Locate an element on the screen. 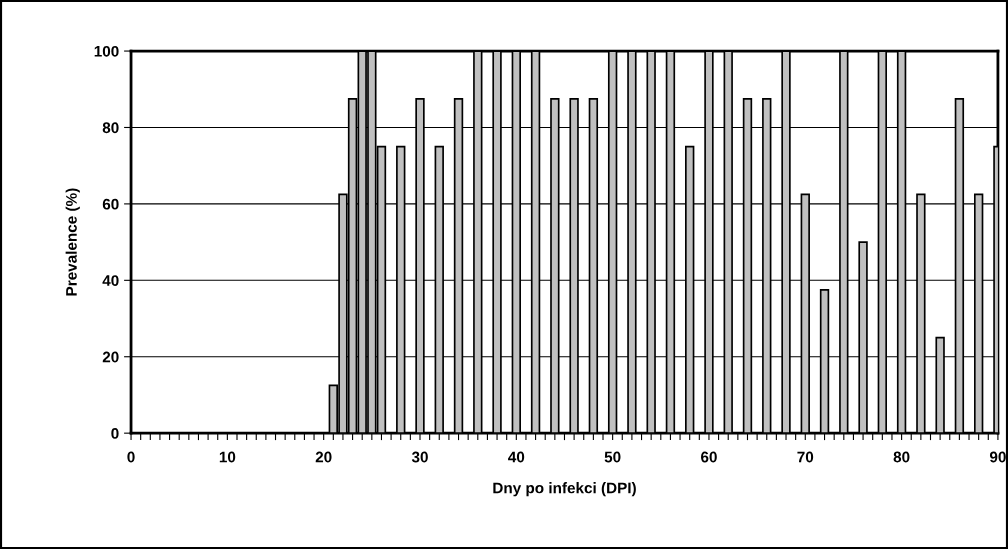 This screenshot has height=549, width=1008. x-tick-label: 80 is located at coordinates (901, 457).